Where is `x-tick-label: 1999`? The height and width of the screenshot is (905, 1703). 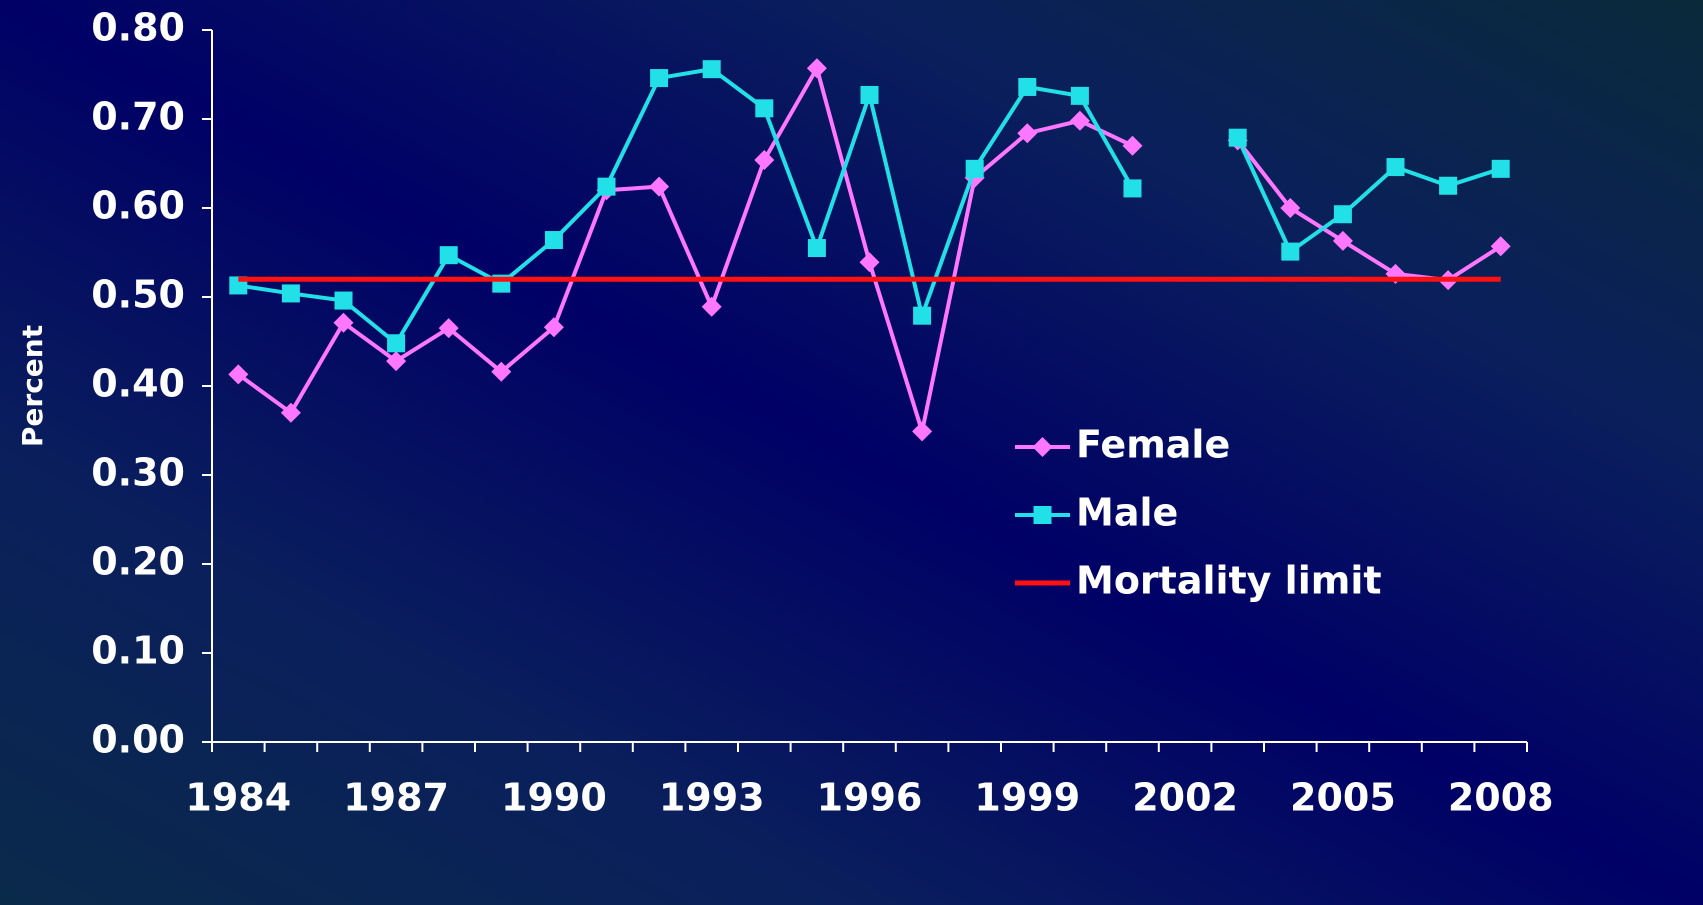 x-tick-label: 1999 is located at coordinates (1027, 798).